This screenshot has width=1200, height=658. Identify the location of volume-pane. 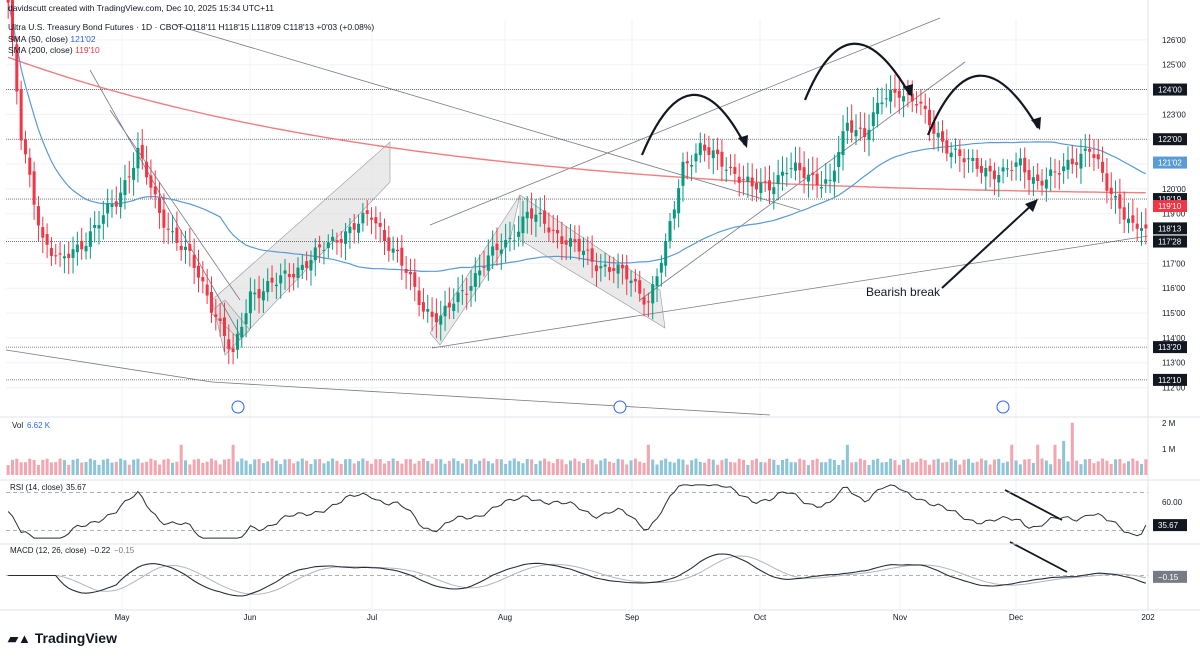
(577, 448).